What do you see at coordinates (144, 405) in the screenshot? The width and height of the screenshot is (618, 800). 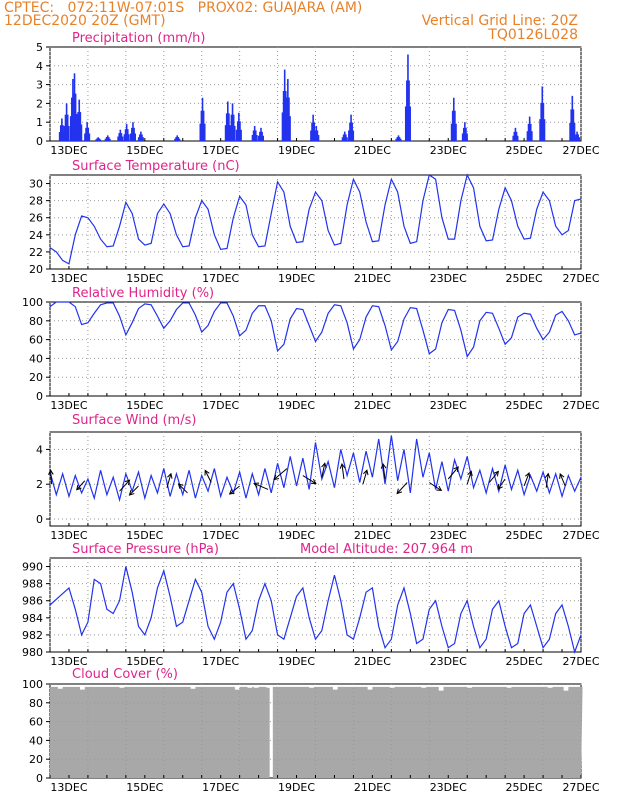 I see `x-tick-label: 15DEC` at bounding box center [144, 405].